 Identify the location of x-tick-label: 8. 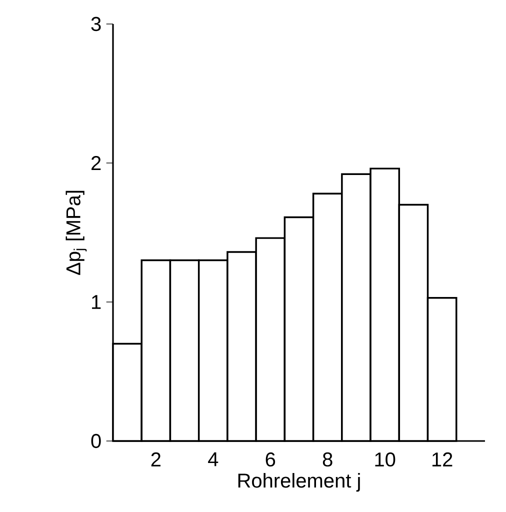
(327, 459).